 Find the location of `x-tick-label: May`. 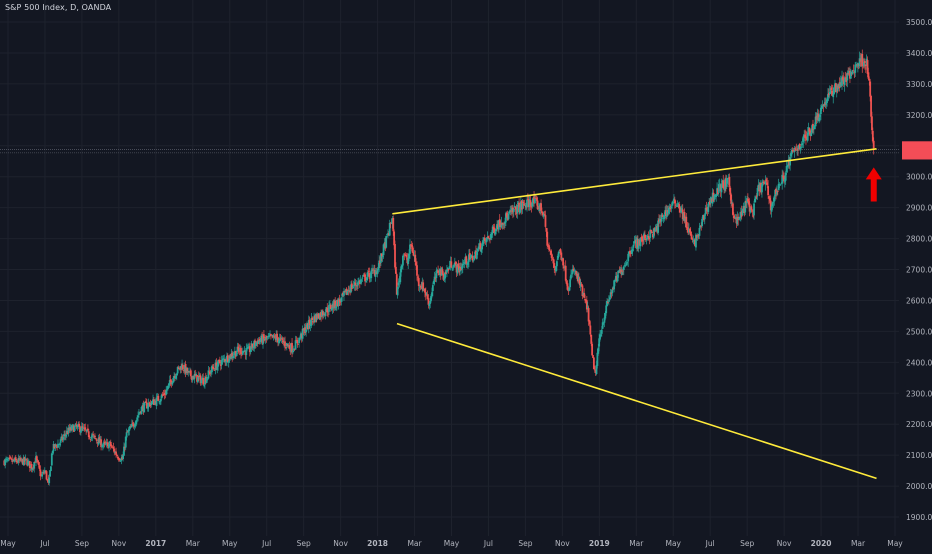

x-tick-label: May is located at coordinates (673, 543).